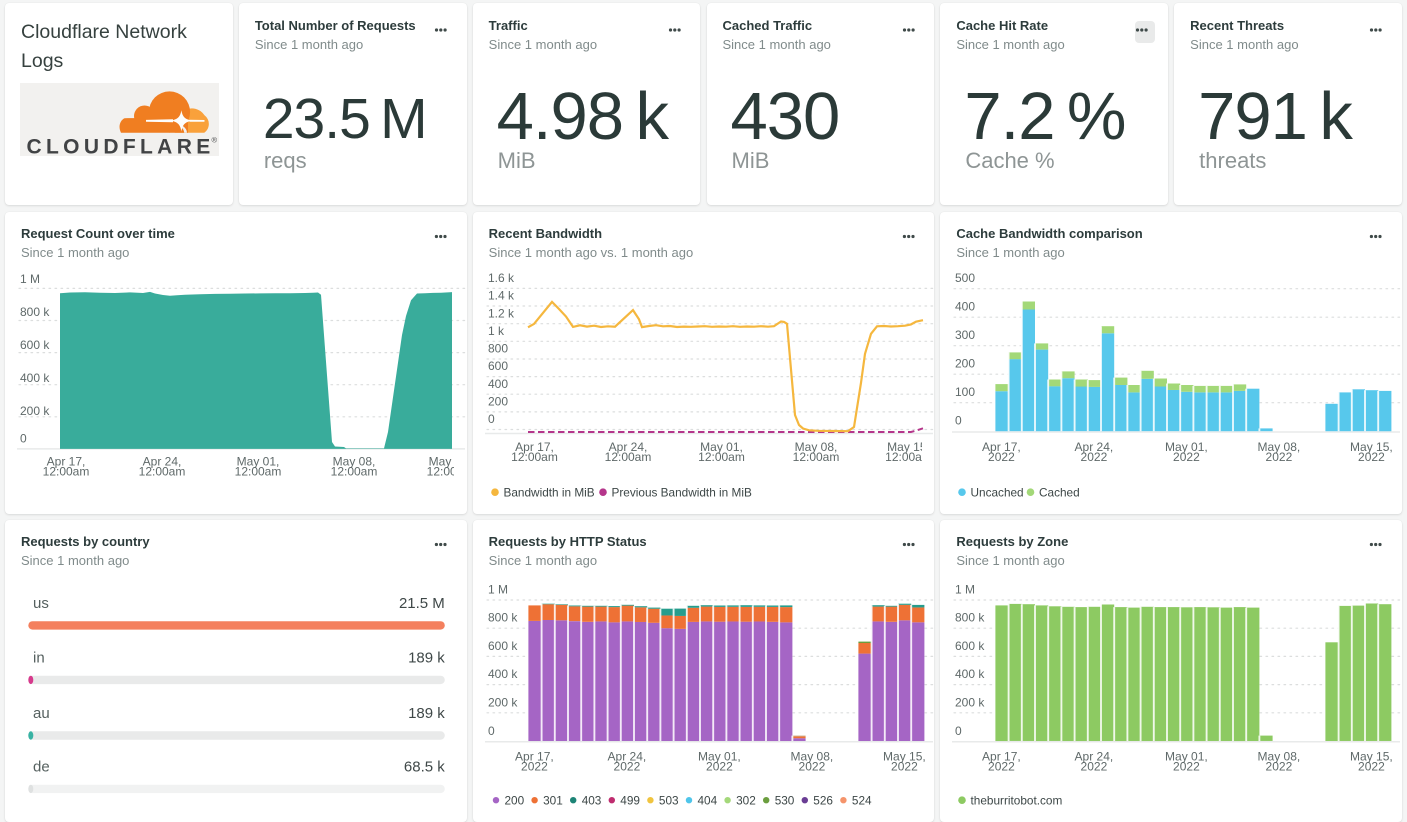 The image size is (1407, 822). I want to click on svg-text: au, so click(41, 713).